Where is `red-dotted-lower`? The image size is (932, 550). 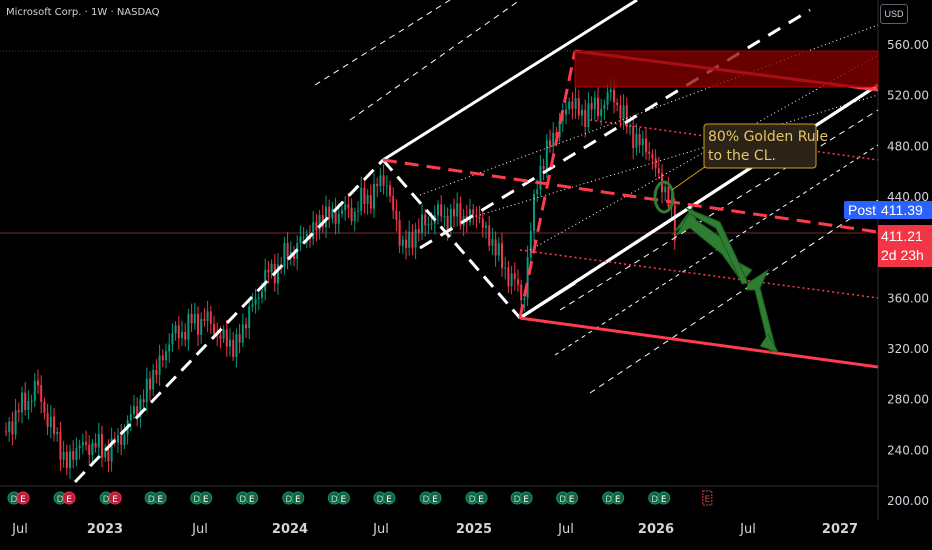
red-dotted-lower is located at coordinates (699, 274).